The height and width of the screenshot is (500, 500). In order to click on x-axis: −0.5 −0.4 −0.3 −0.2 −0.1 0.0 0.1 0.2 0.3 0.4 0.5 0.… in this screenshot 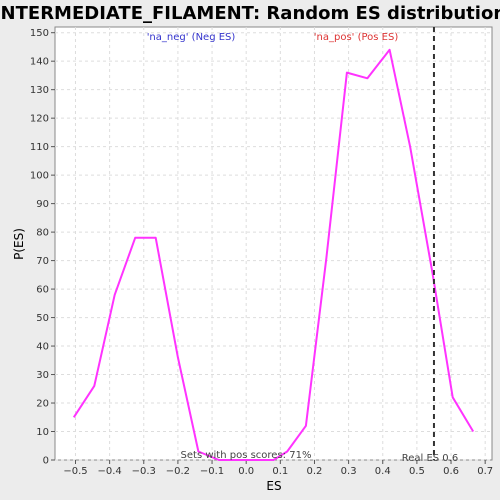, I will do `click(278, 468)`.